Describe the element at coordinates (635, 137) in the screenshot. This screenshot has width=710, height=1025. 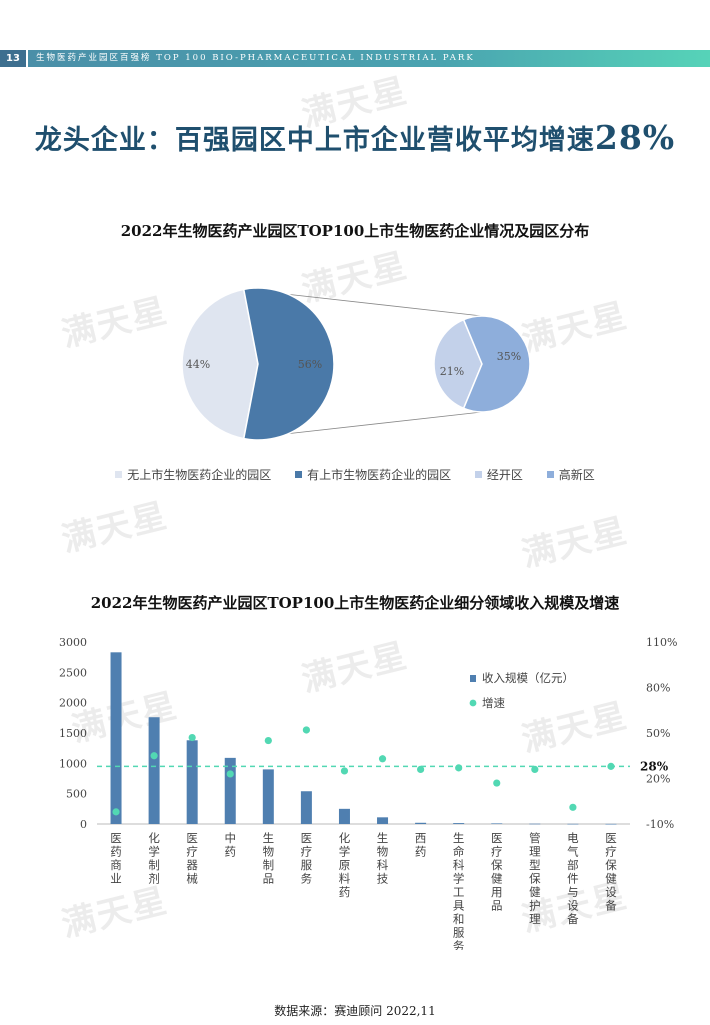
I see `heading-percent: 28%` at that location.